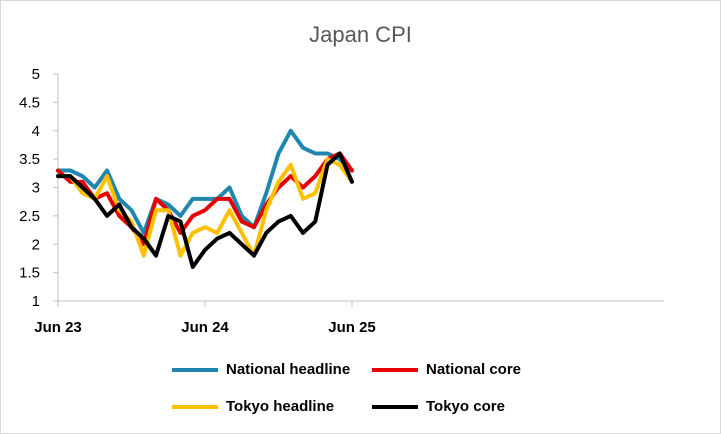 The width and height of the screenshot is (721, 434). I want to click on y-tick-label: 2, so click(36, 244).